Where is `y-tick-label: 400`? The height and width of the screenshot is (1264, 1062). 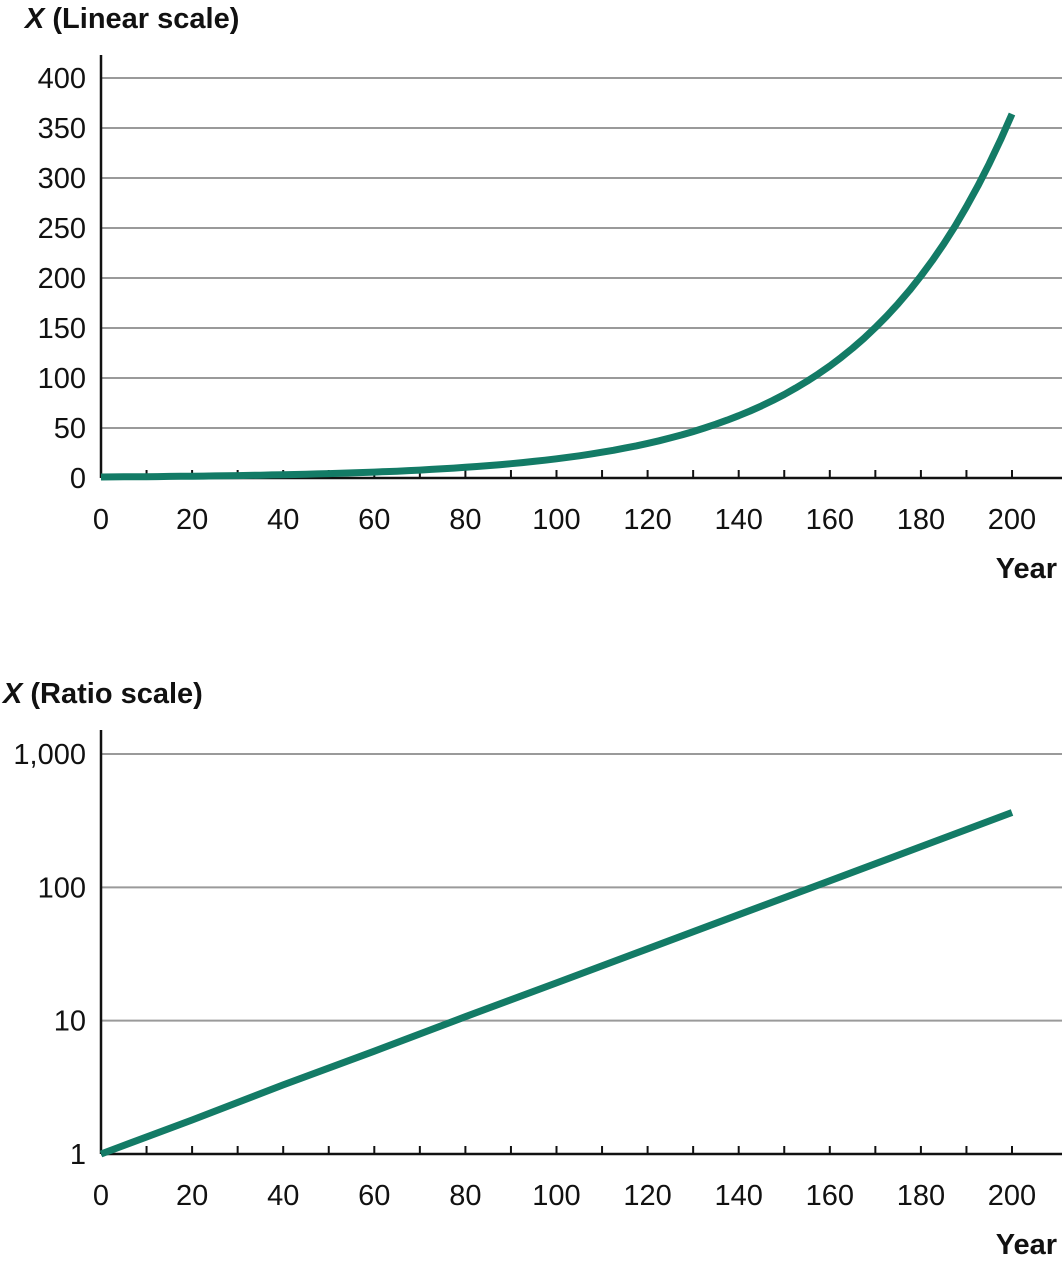 y-tick-label: 400 is located at coordinates (62, 79).